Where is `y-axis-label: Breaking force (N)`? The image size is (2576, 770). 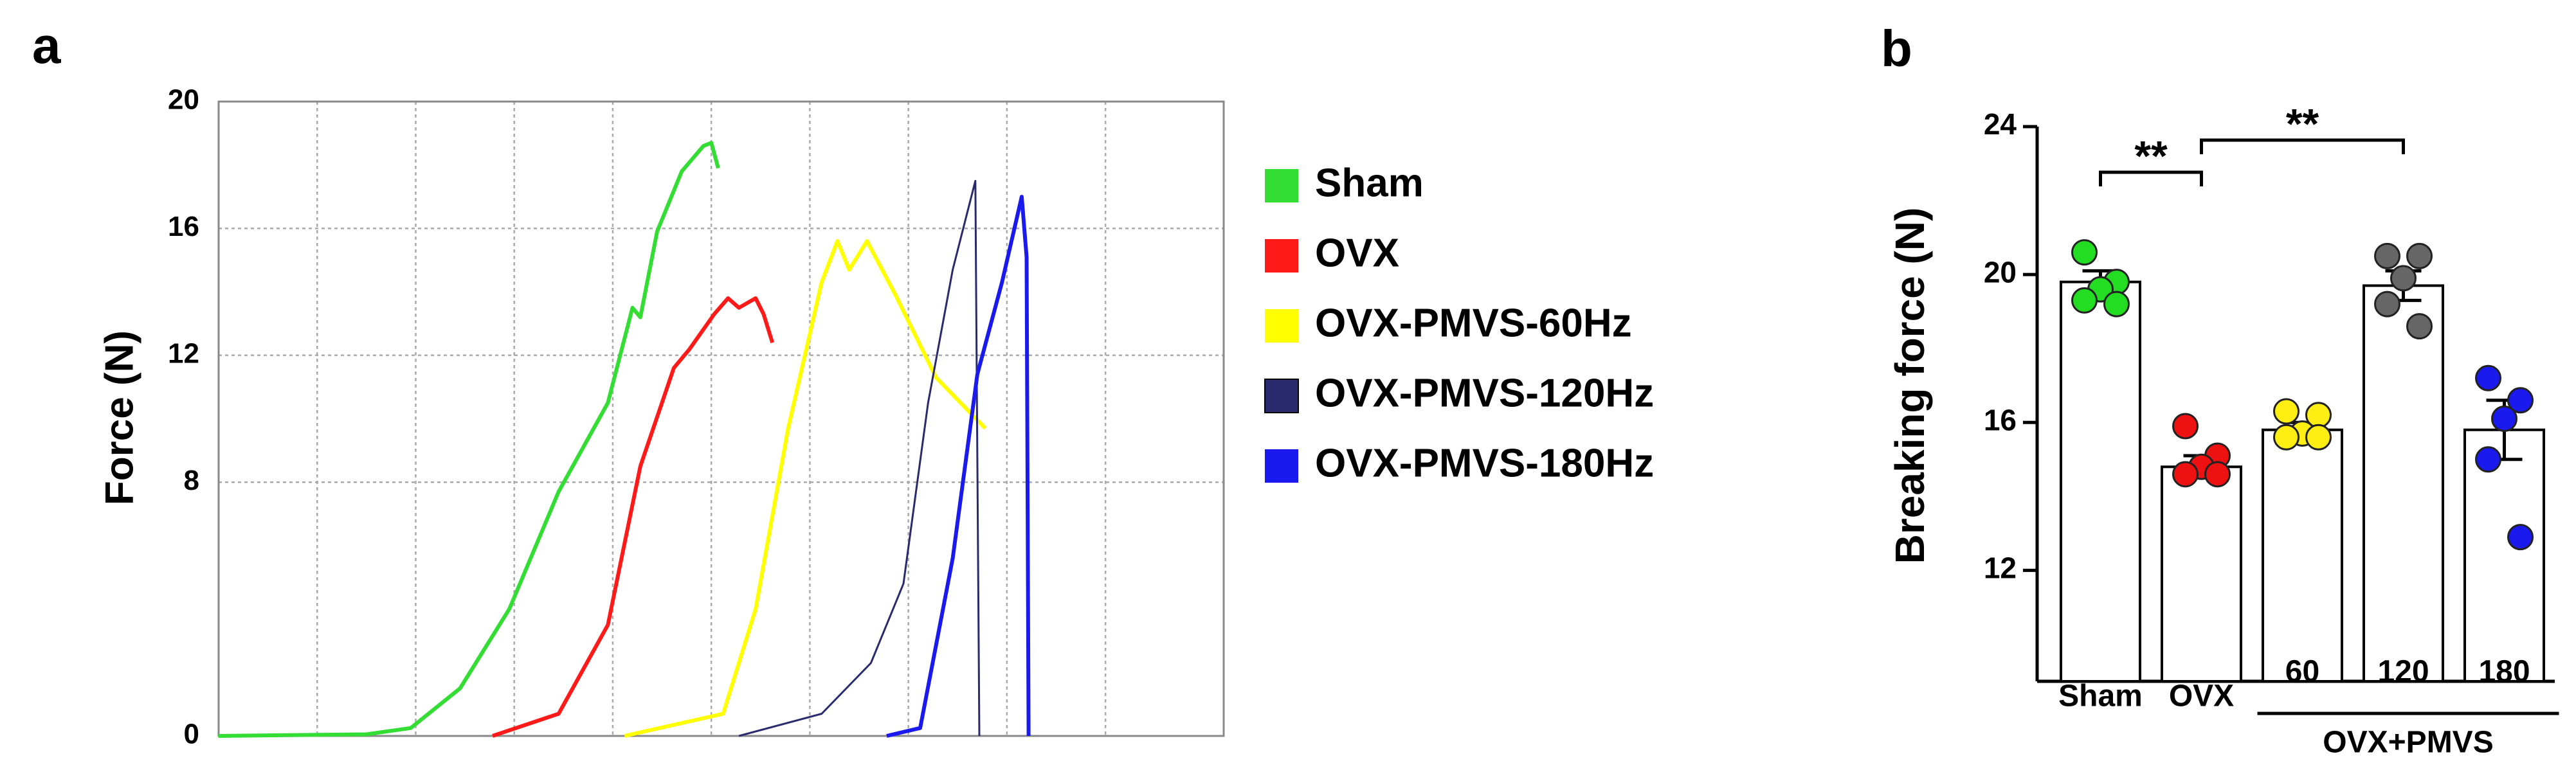
y-axis-label: Breaking force (N) is located at coordinates (1910, 386).